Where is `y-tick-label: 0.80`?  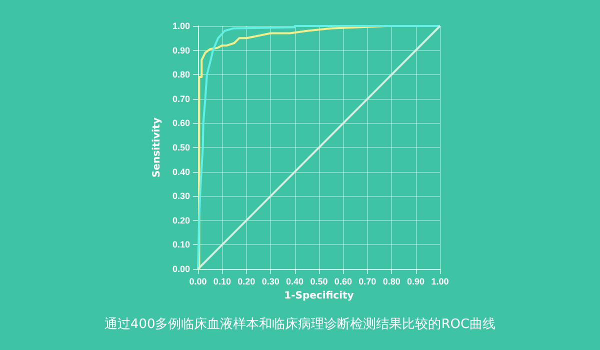 y-tick-label: 0.80 is located at coordinates (181, 75).